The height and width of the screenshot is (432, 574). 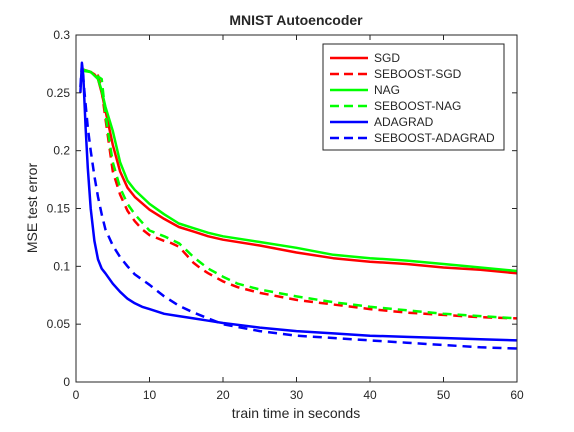 I want to click on y-tick-label: 0.3, so click(x=61, y=35).